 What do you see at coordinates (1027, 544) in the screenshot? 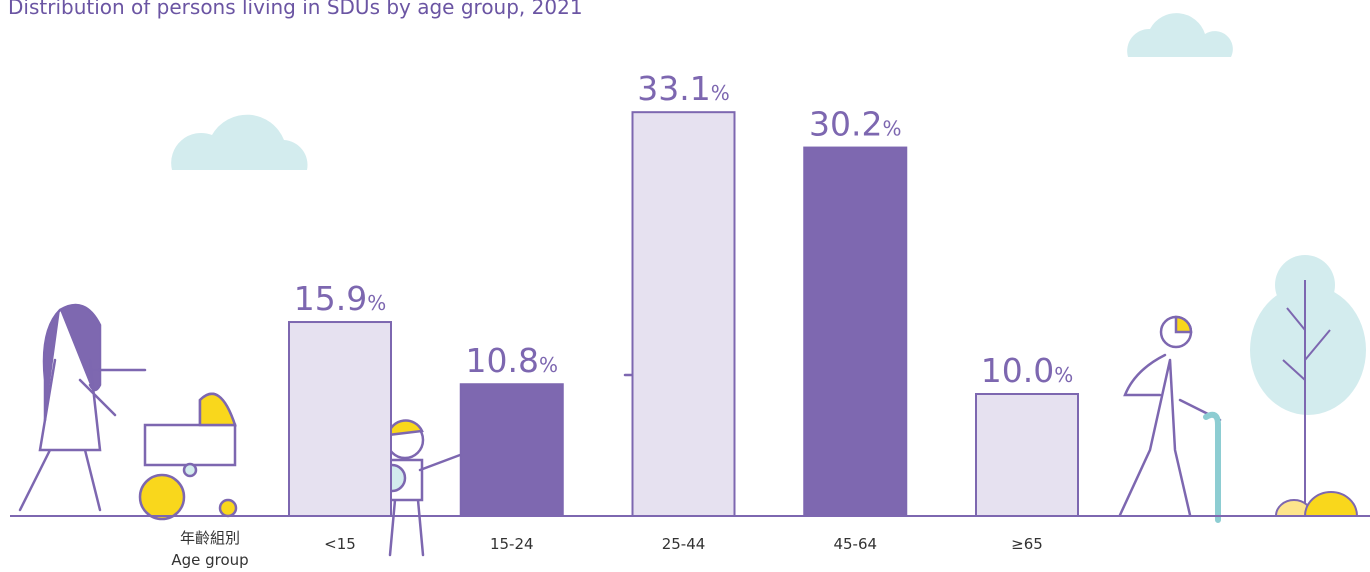
I see `x-tick-label: ≥65` at bounding box center [1027, 544].